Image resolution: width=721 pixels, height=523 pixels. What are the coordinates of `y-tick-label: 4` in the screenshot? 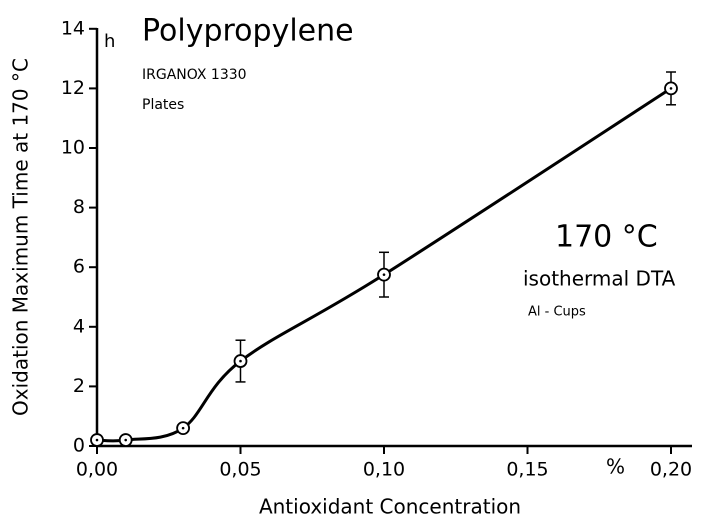 It's located at (79, 326).